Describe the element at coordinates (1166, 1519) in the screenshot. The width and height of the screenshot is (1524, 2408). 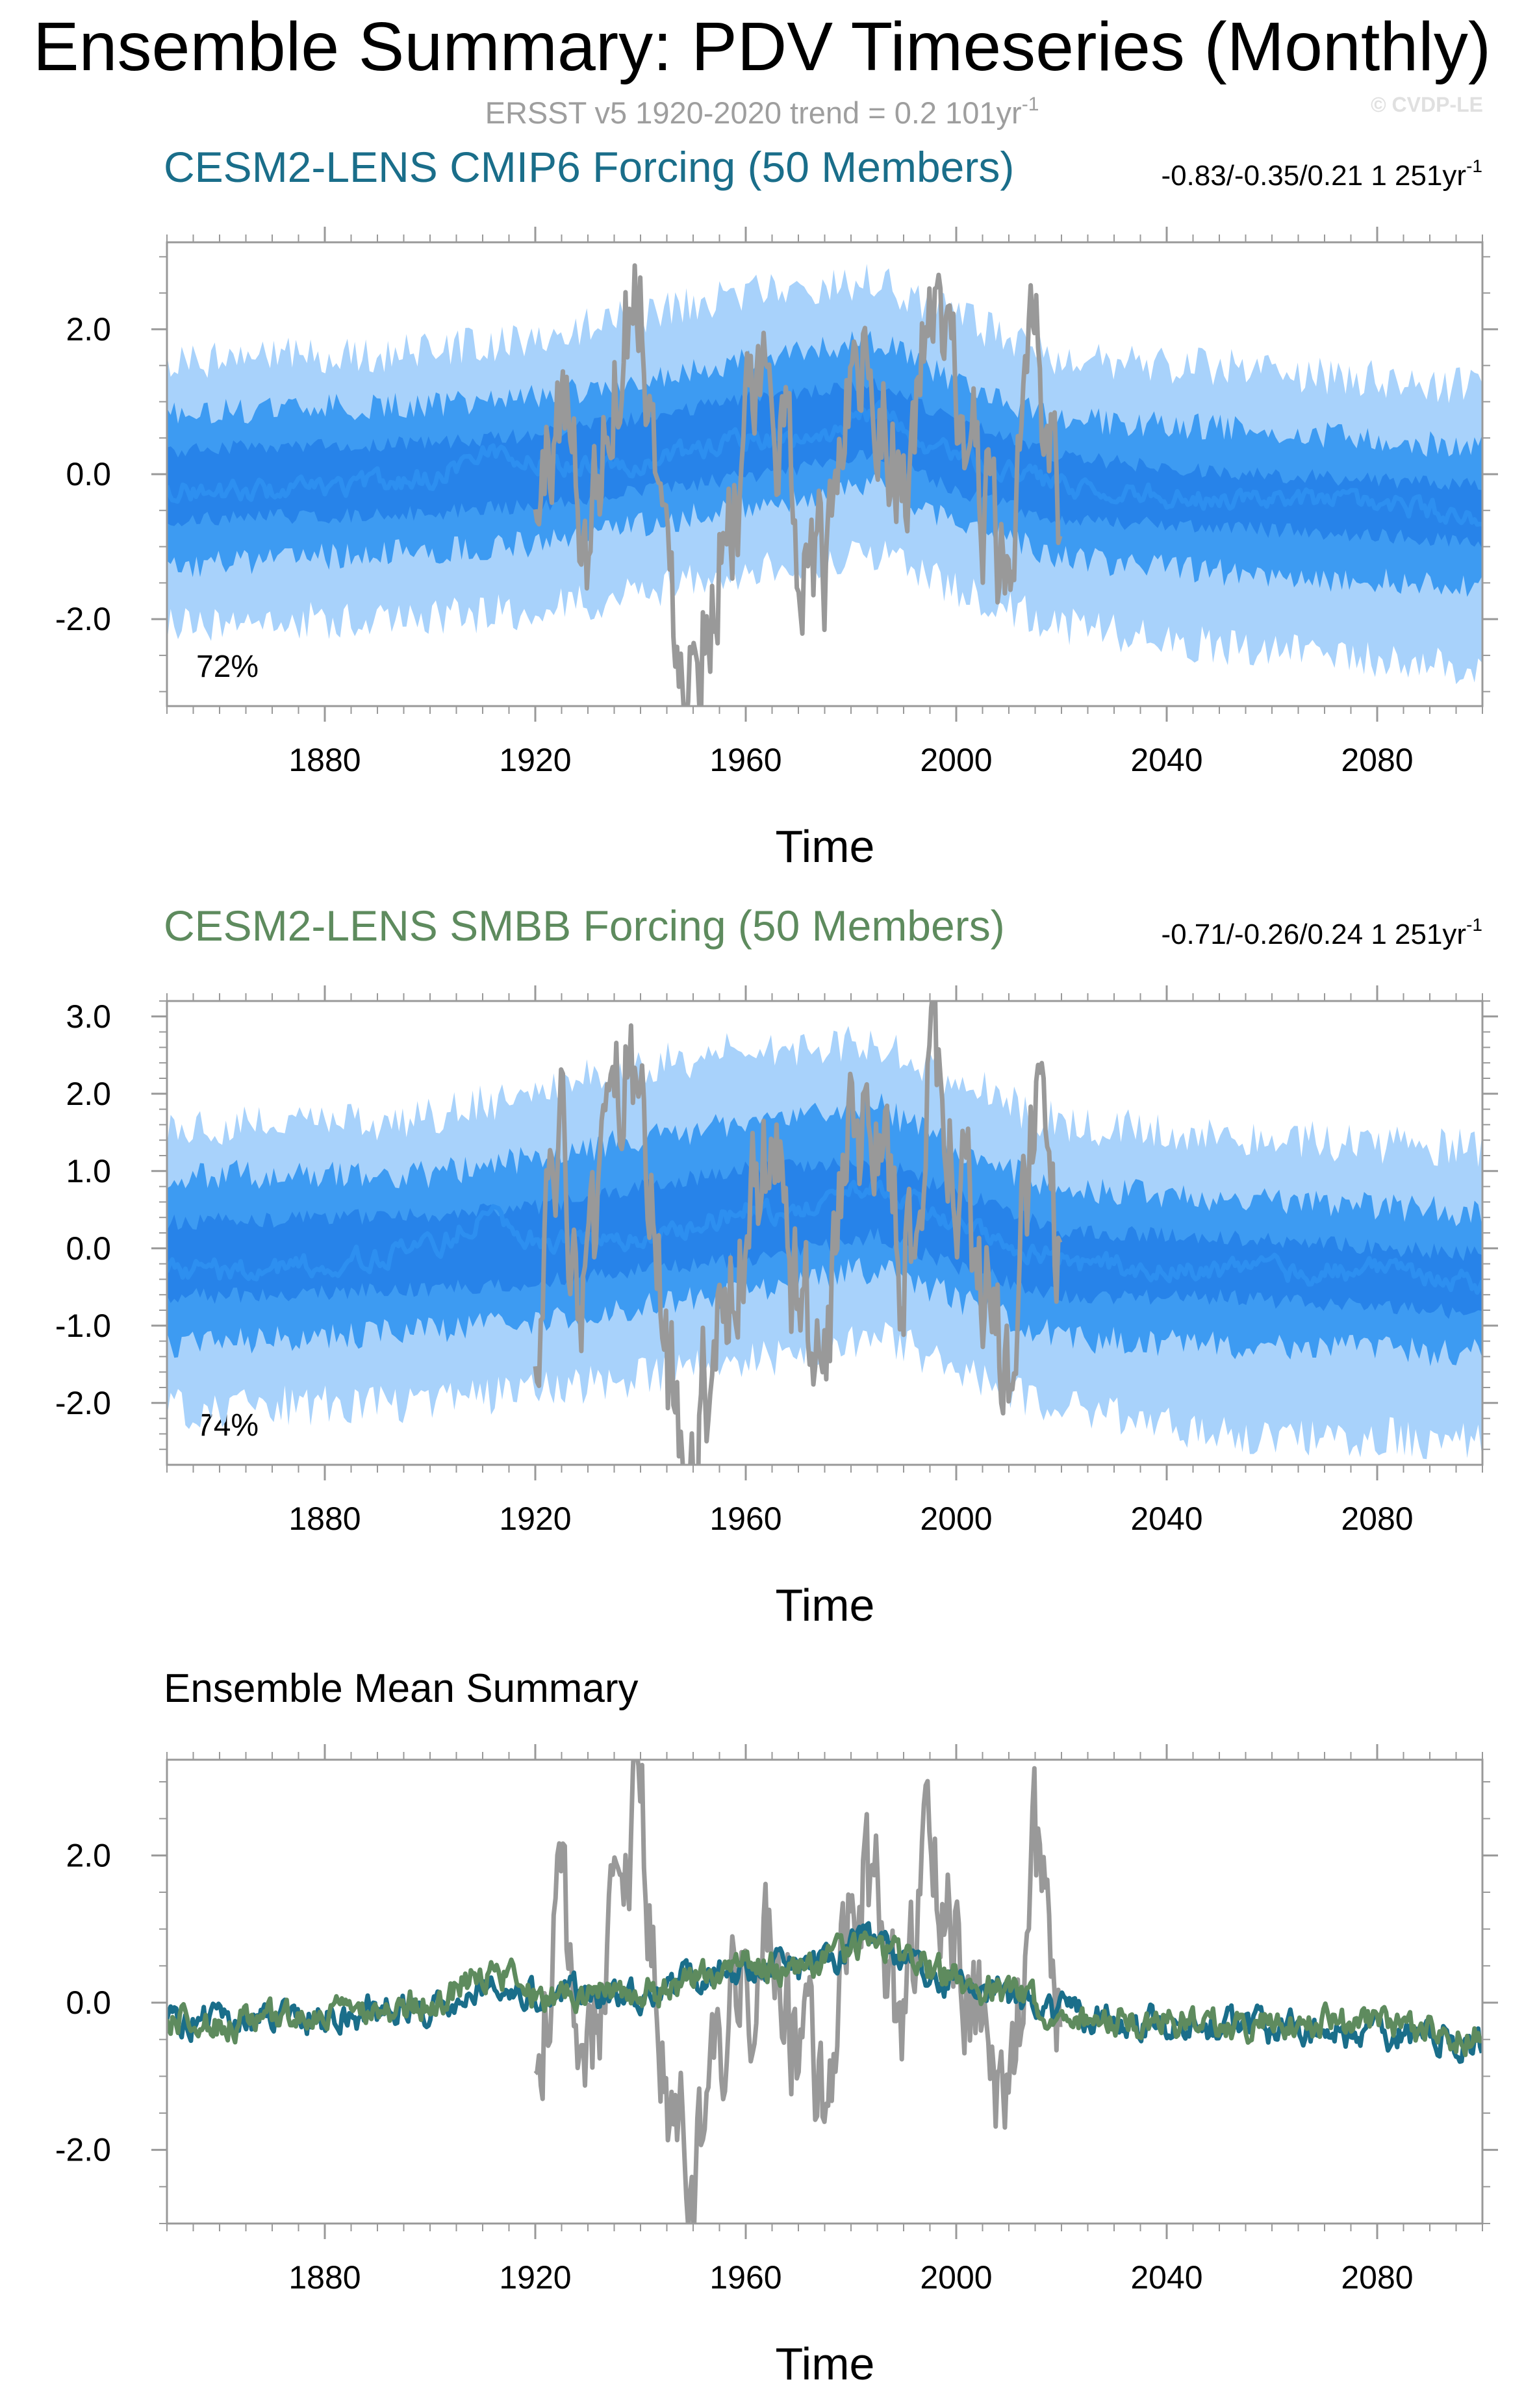
I see `panel-smbb-xtick-label: 2040` at that location.